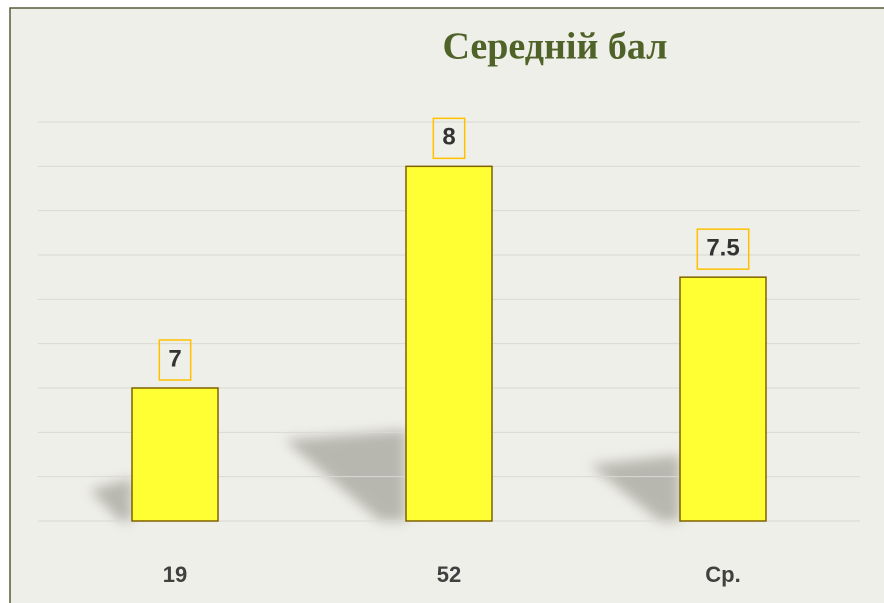 This screenshot has width=884, height=603. I want to click on chart-title: Середній бал, so click(555, 47).